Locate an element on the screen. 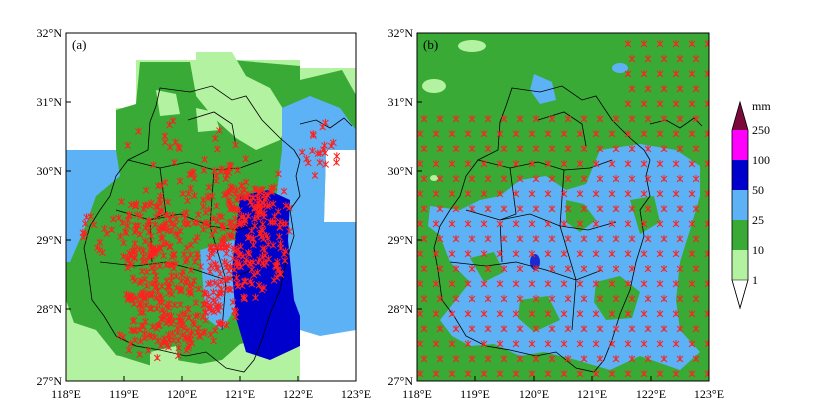 The image size is (820, 409). panel-b-ytick-29n: 29°N is located at coordinates (401, 240).